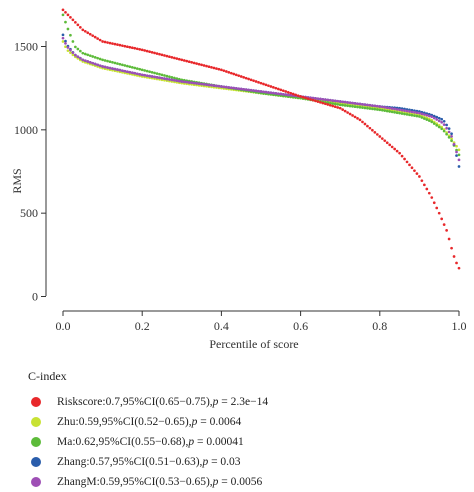  What do you see at coordinates (150, 442) in the screenshot?
I see `legend-label: Ma:0.62,95%CI(0.55−0.68),p = 0.00041` at bounding box center [150, 442].